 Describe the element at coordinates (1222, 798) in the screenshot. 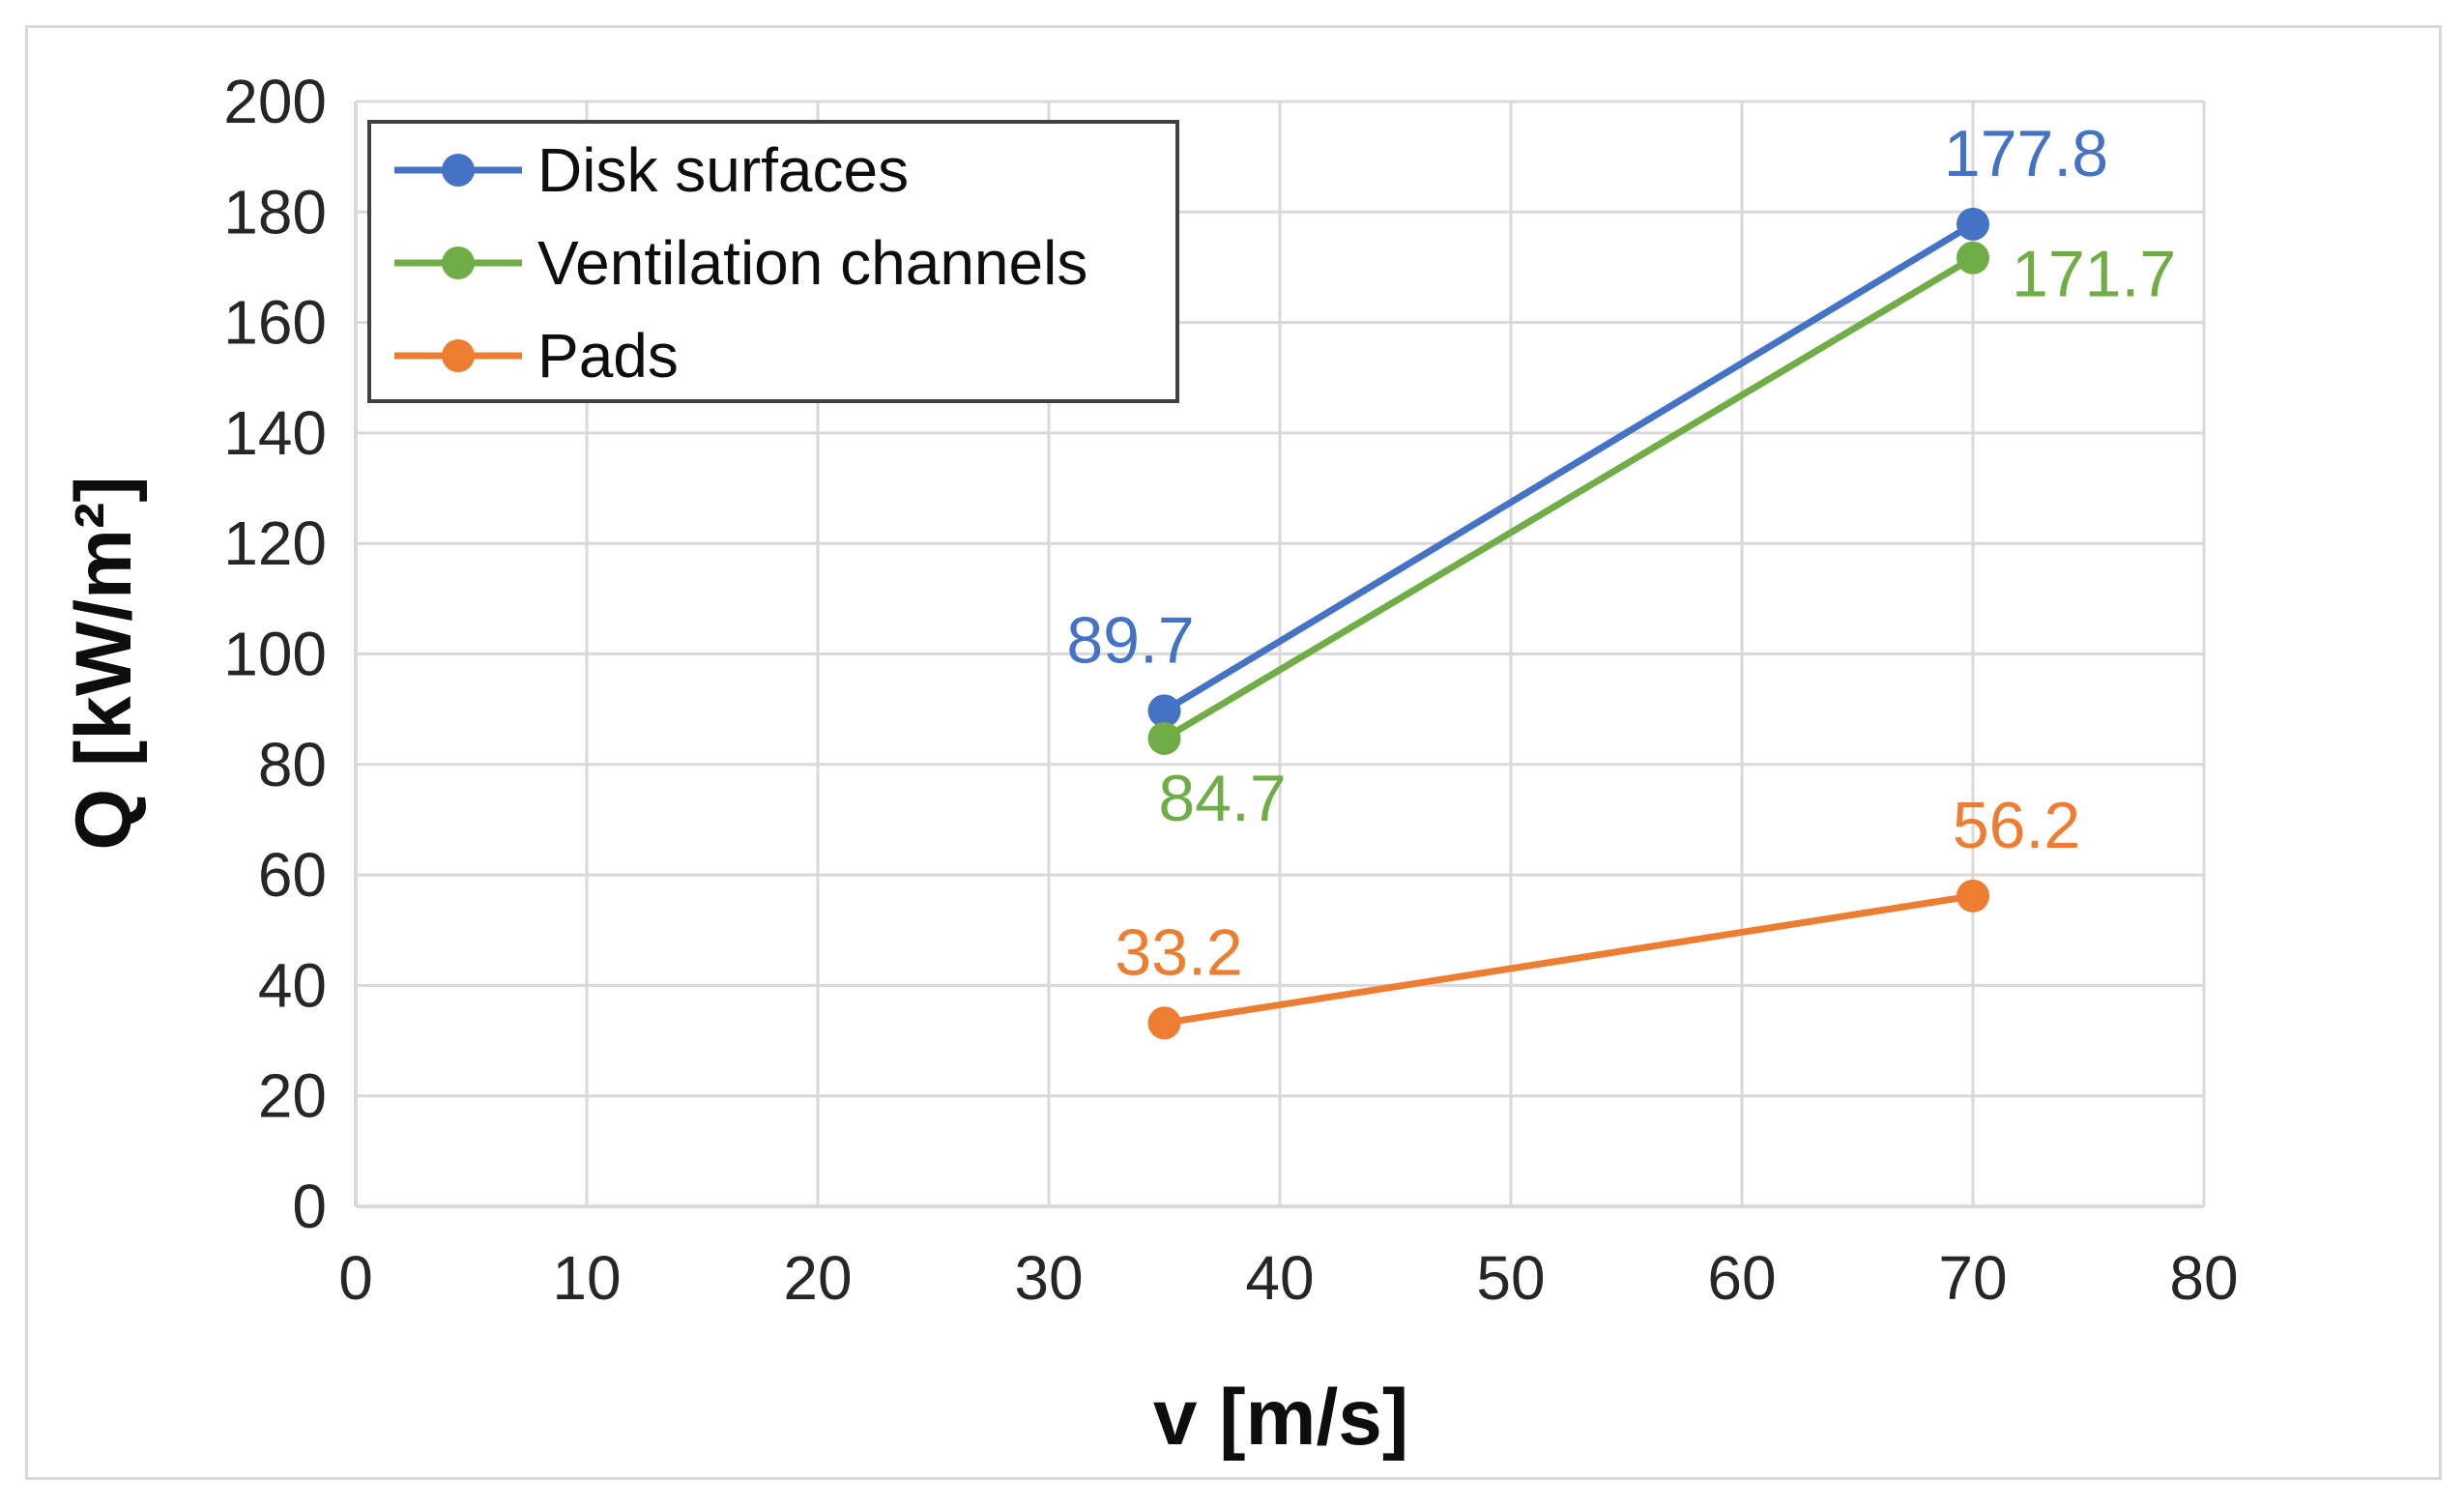

I see `data-label-ventilation-channels-0: 84.7` at that location.